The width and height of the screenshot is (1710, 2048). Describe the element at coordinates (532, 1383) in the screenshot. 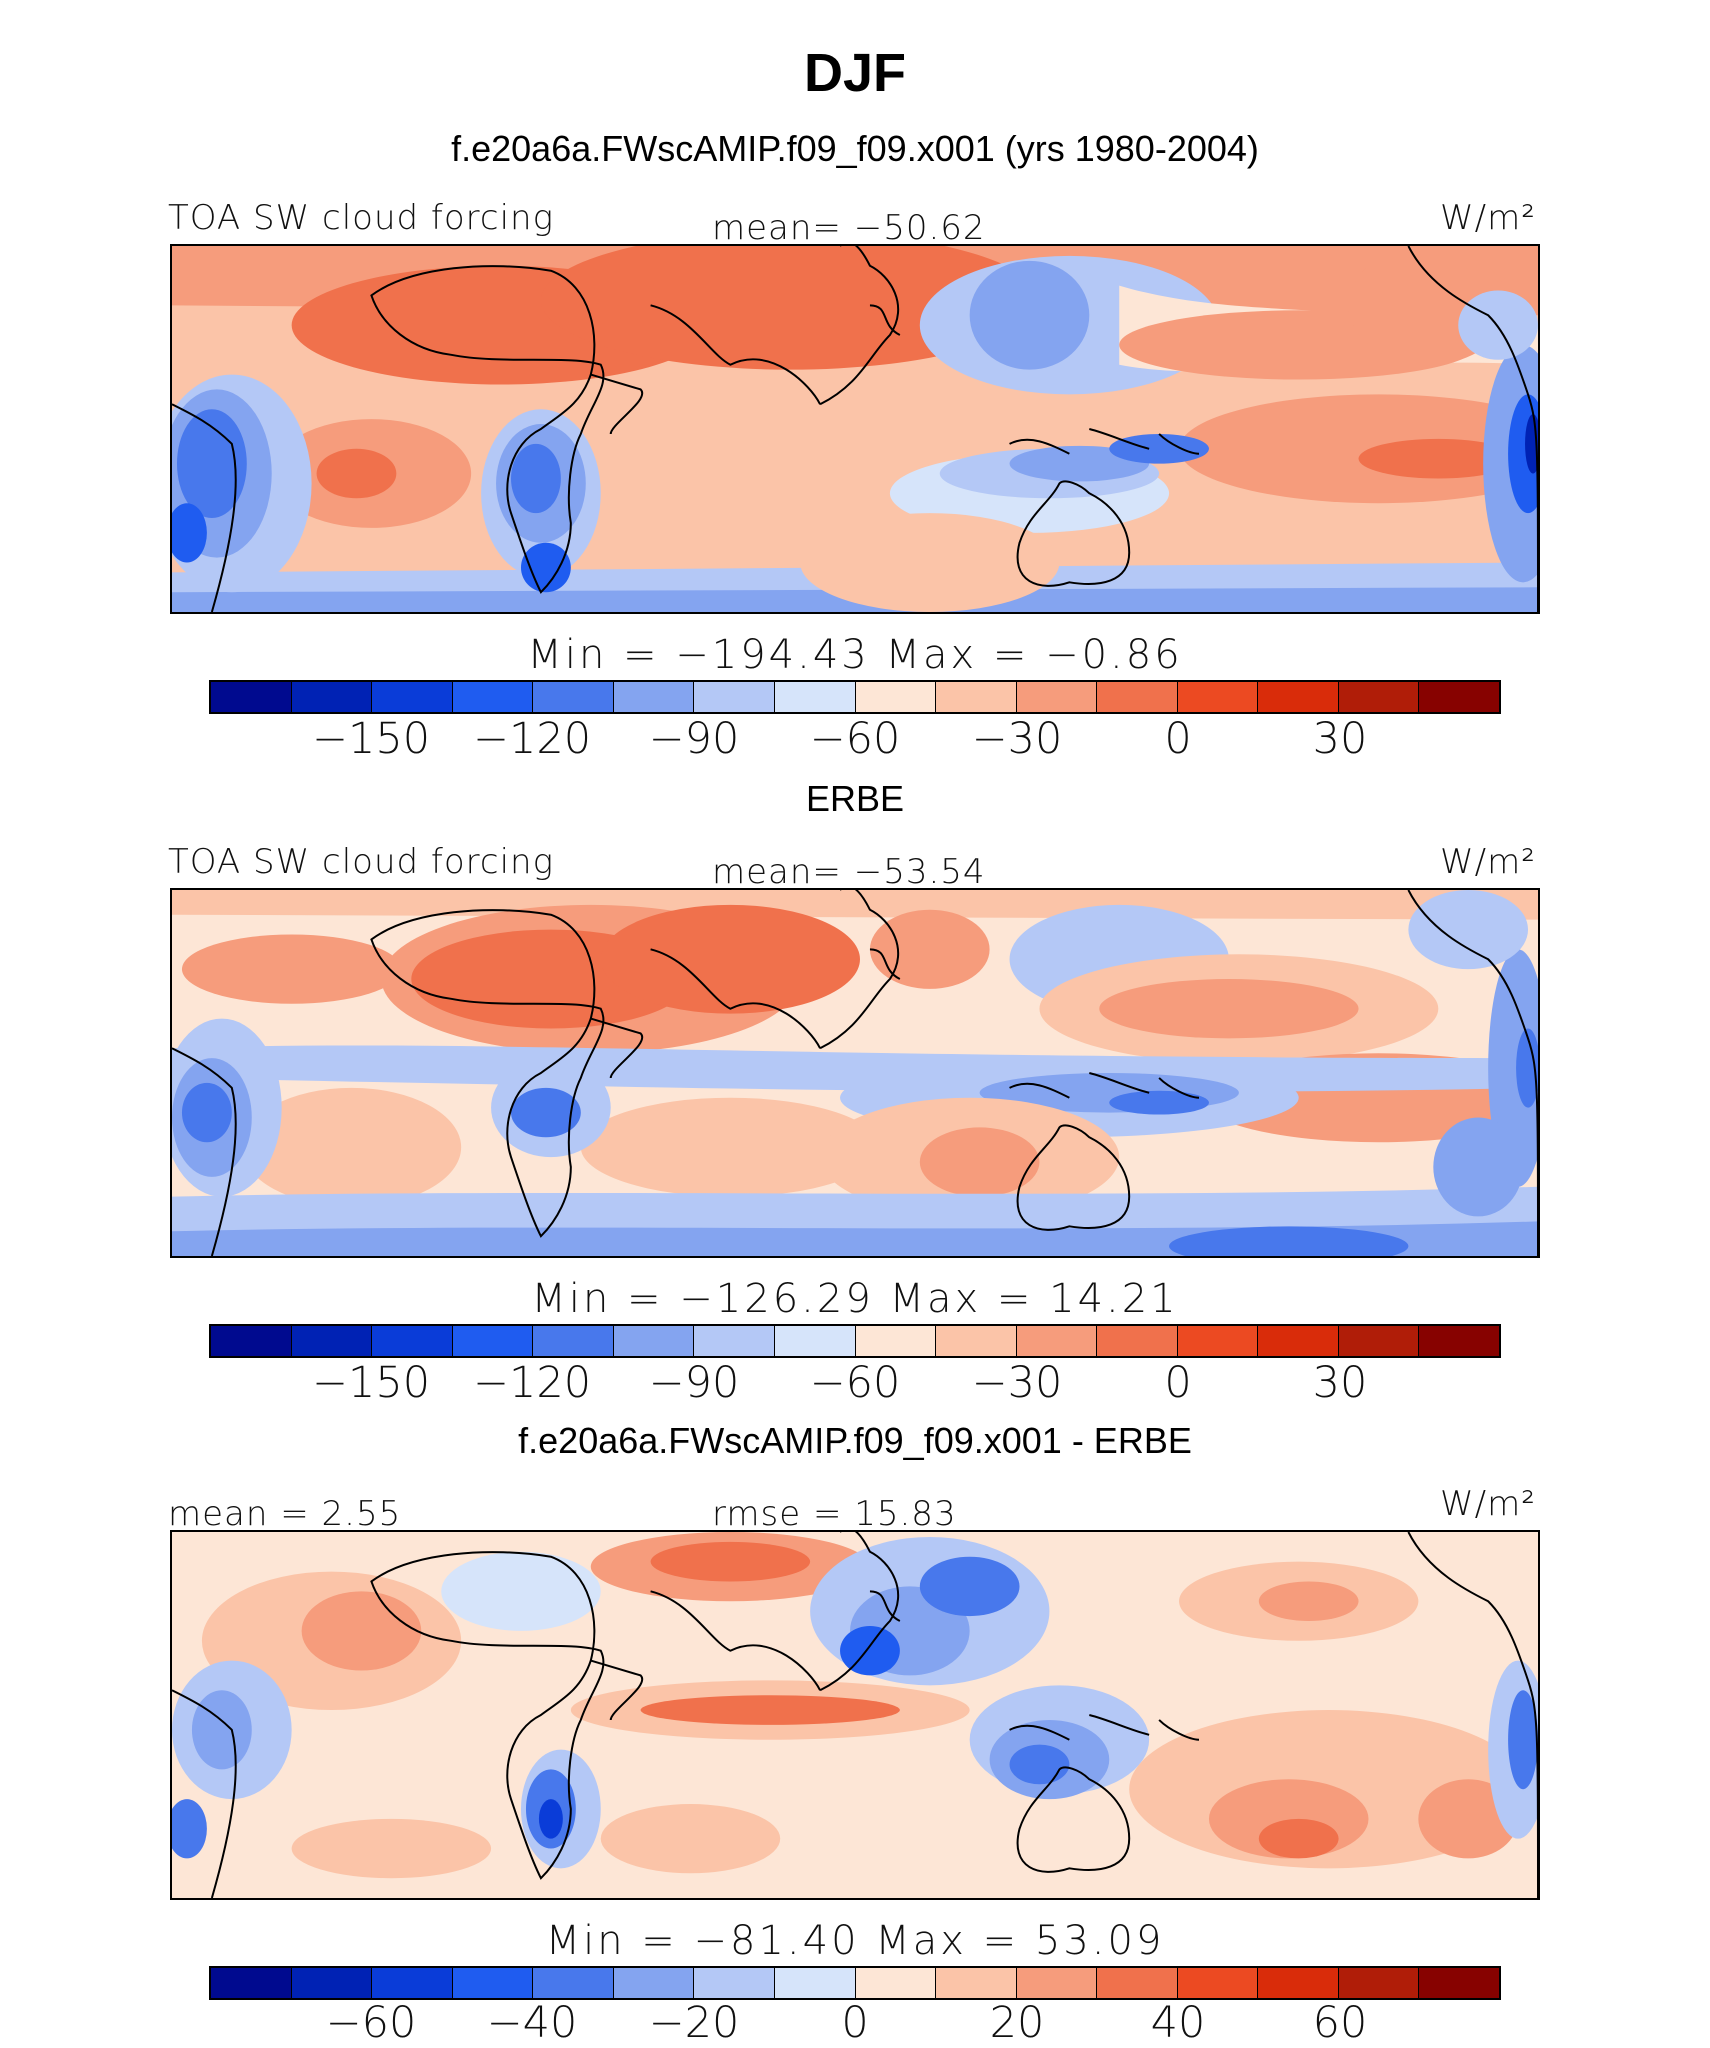

I see `cbar2-tick: −120` at that location.